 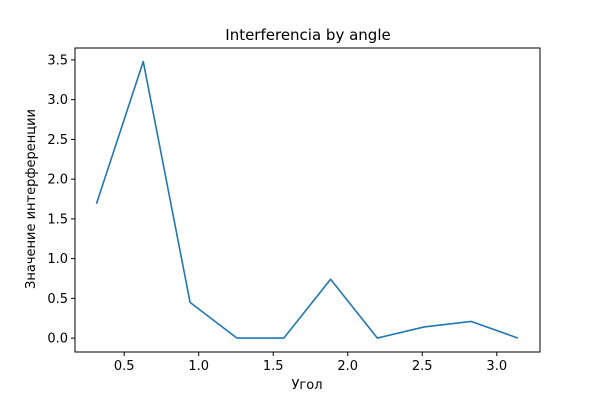 What do you see at coordinates (61, 200) in the screenshot?
I see `y-axis: 0.0 0.5 1.0 1.5 2.0 2.5 3.0 3.5` at bounding box center [61, 200].